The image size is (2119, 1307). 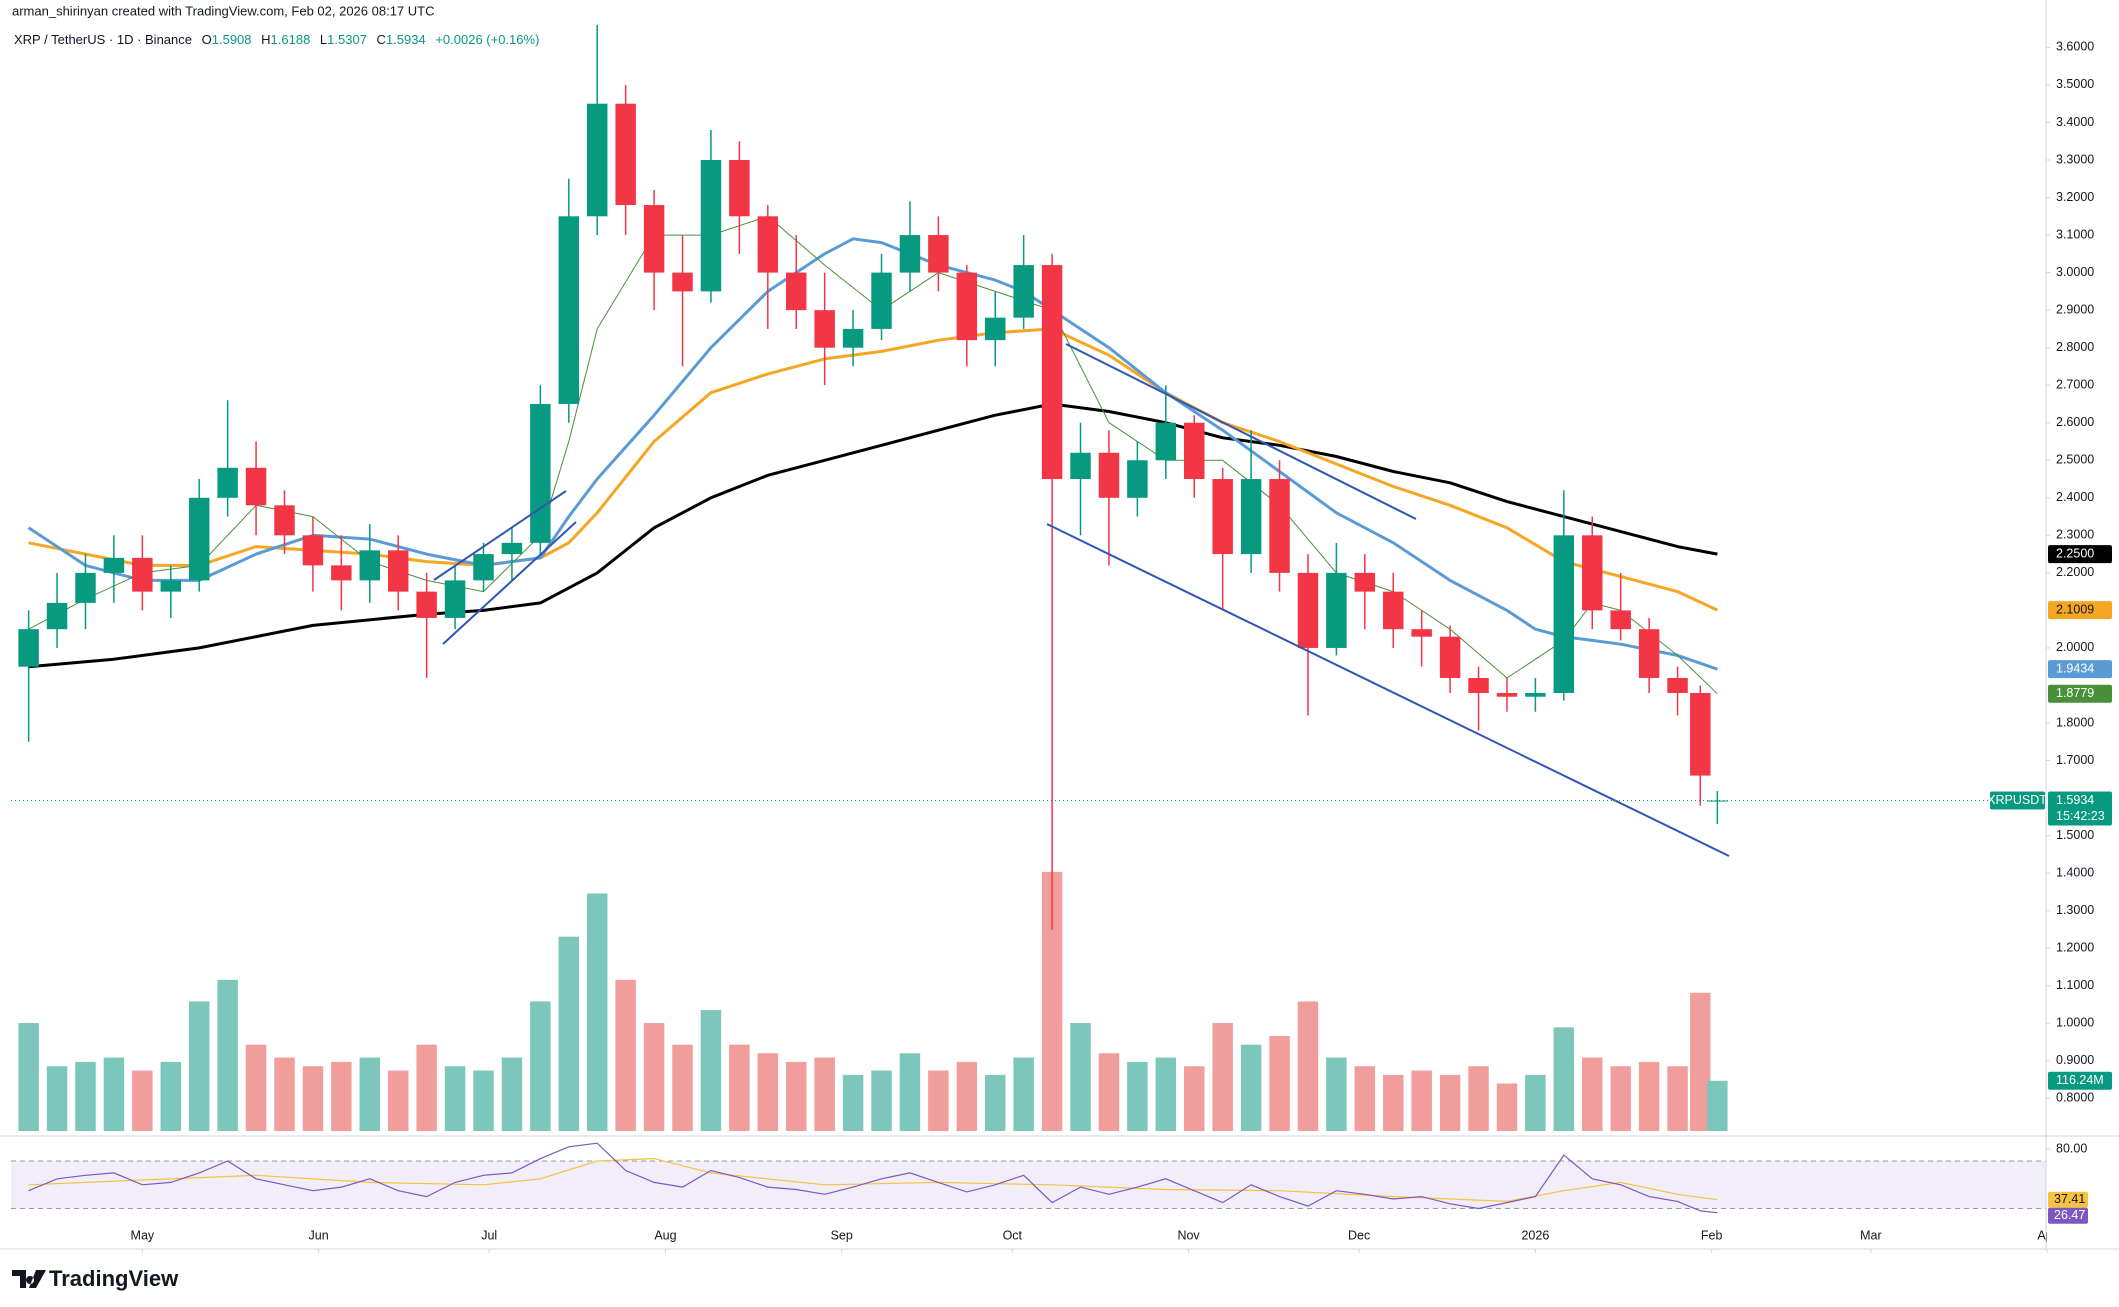 What do you see at coordinates (103, 39) in the screenshot?
I see `symbol: XRP / TetherUS · 1D · Binance` at bounding box center [103, 39].